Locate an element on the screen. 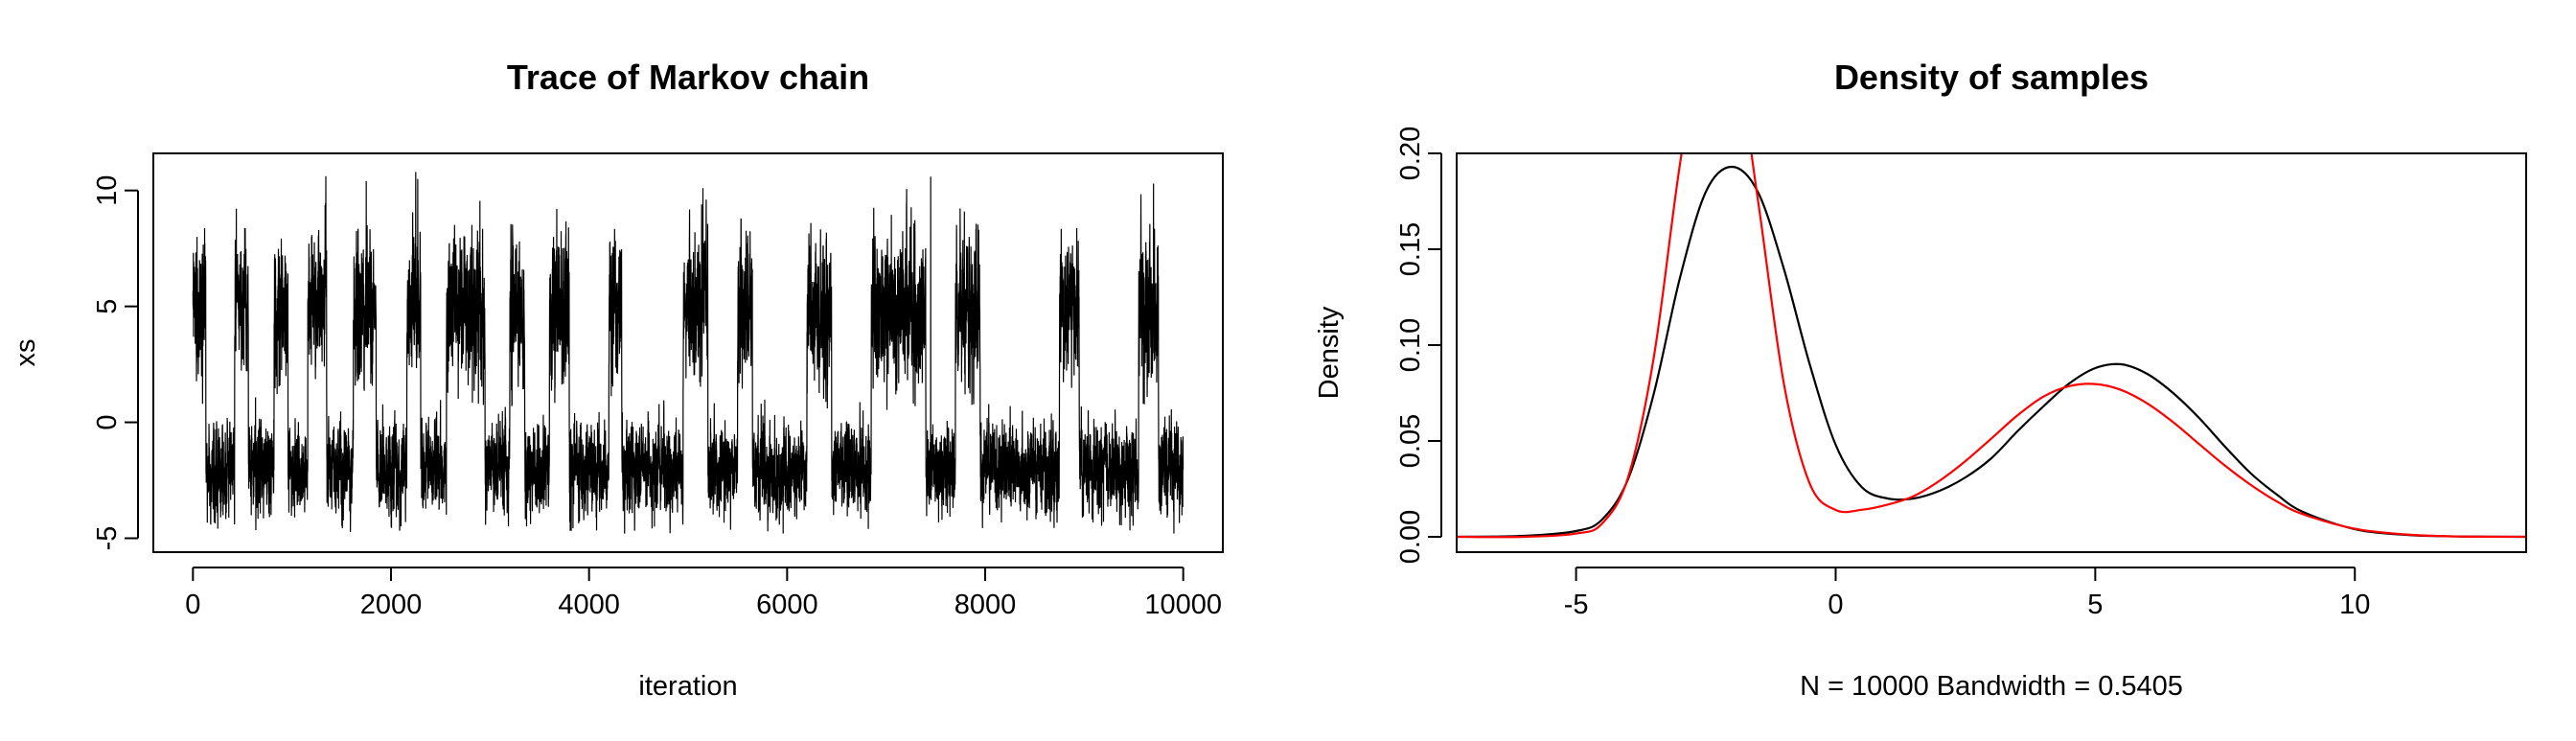 The image size is (2576, 741). trace-x-tick-label: 4000 is located at coordinates (589, 605).